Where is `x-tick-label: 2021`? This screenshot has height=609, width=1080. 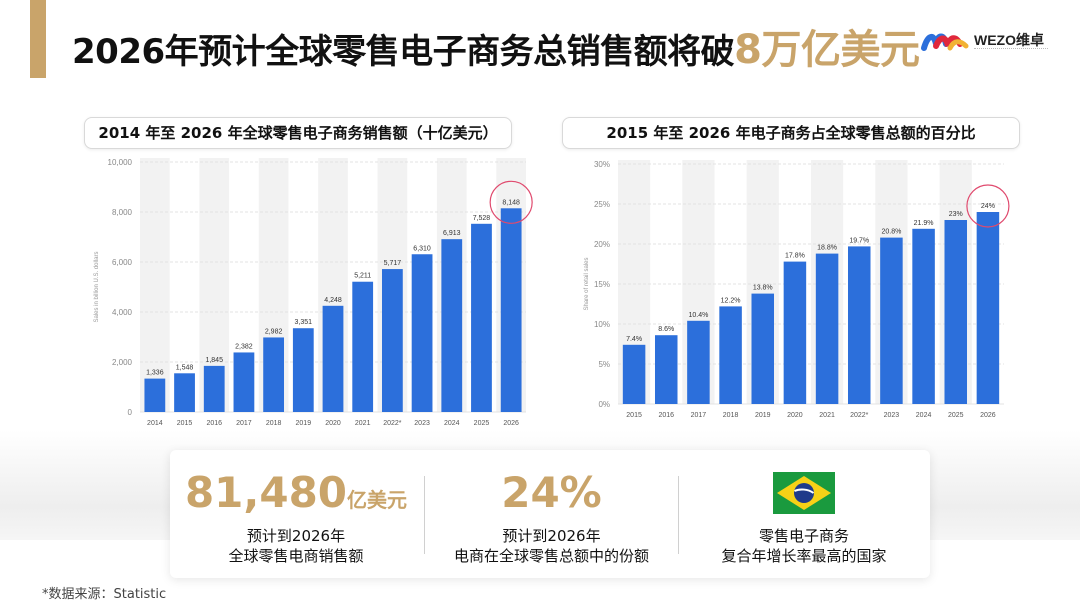
x-tick-label: 2021 is located at coordinates (363, 423).